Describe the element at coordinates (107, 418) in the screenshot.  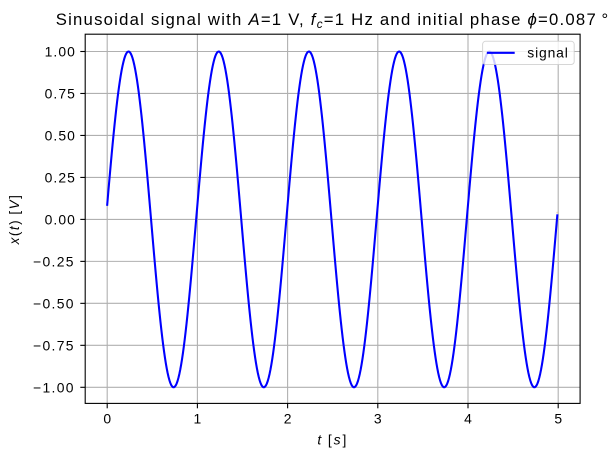
I see `svg-text: 0` at that location.